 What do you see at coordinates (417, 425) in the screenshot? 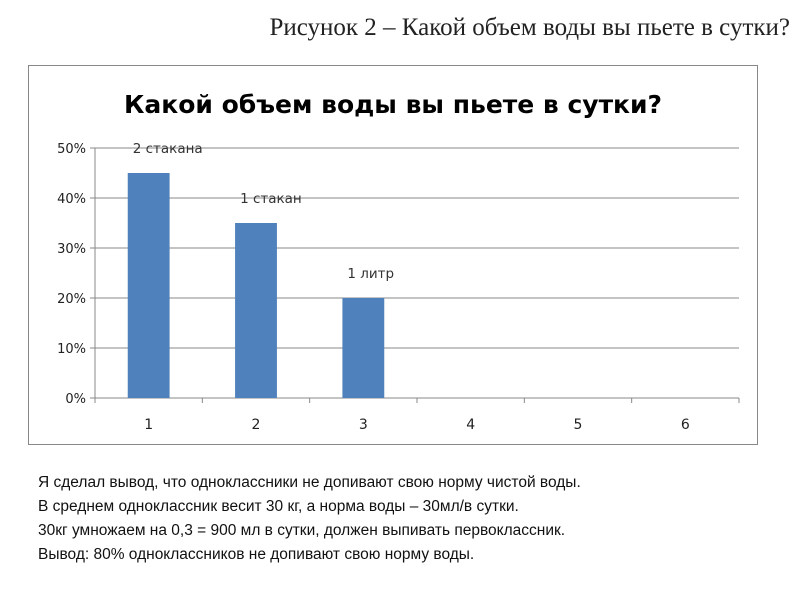
I see `x-axis-ticks: 1 2 3 4 5 6` at bounding box center [417, 425].